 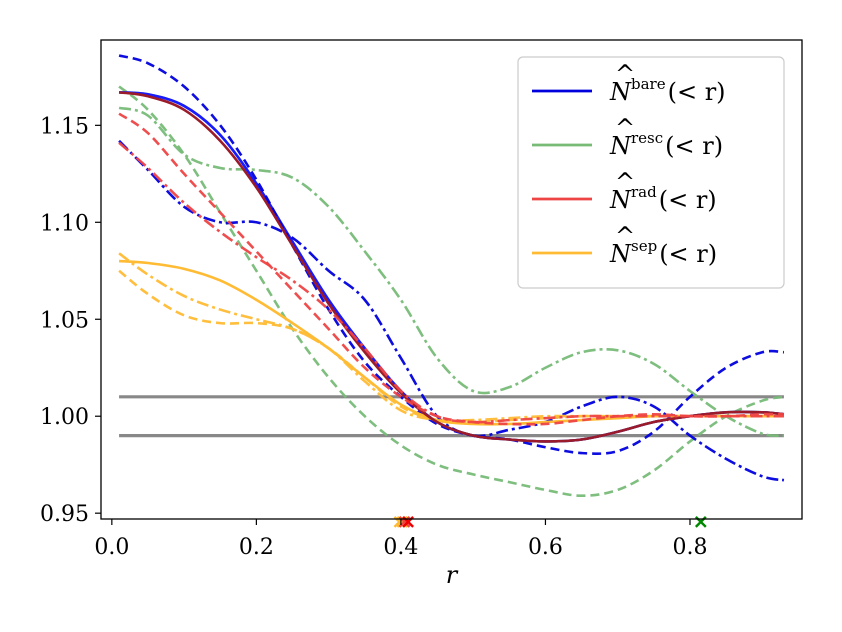 What do you see at coordinates (256, 547) in the screenshot?
I see `x-tick-label-1: 0.2` at bounding box center [256, 547].